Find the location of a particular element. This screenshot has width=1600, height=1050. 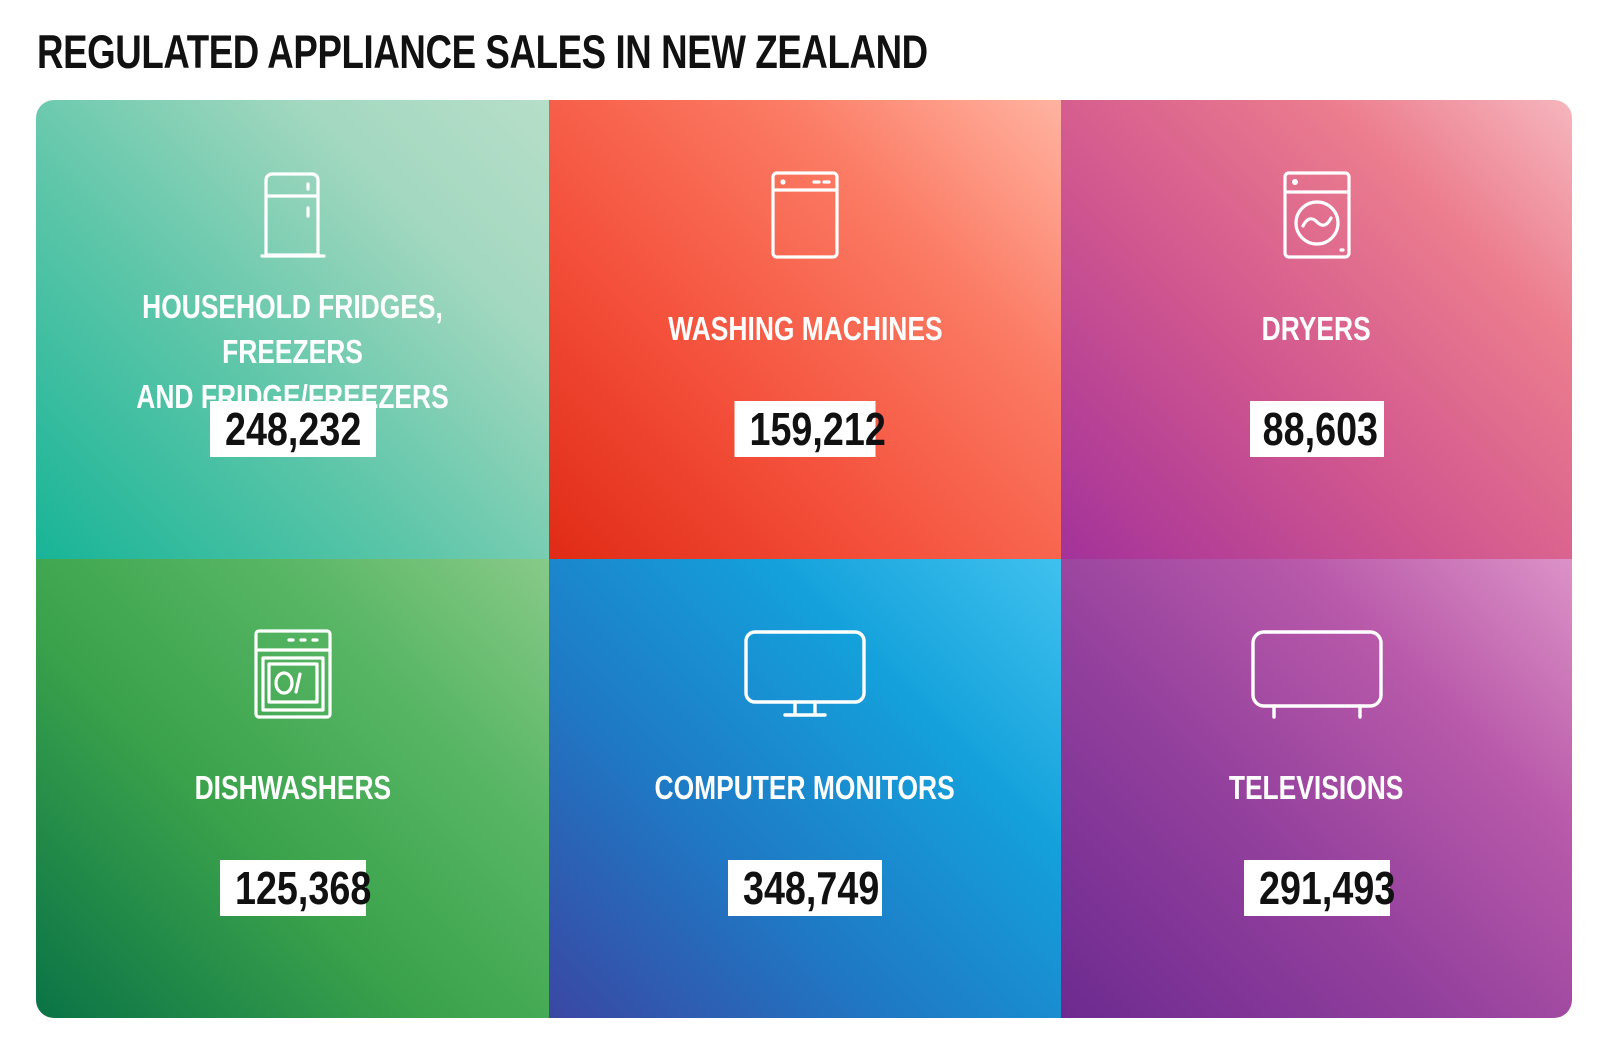

tile-value: 125,368 is located at coordinates (295, 888).